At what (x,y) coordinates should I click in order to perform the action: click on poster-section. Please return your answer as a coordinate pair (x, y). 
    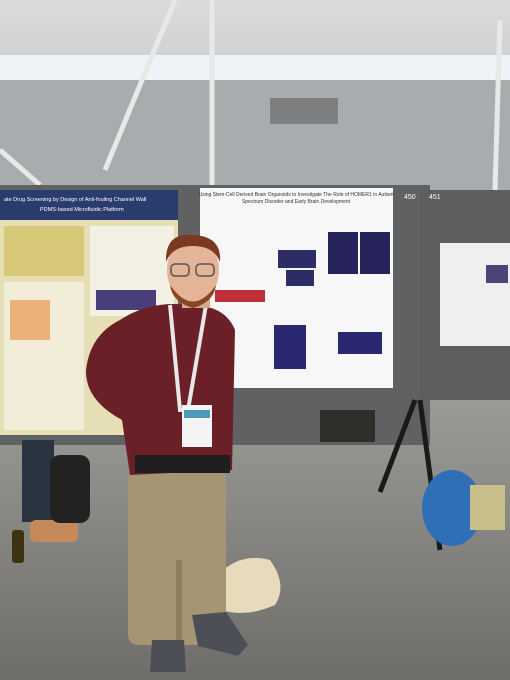
    Looking at the image, I should click on (44, 251).